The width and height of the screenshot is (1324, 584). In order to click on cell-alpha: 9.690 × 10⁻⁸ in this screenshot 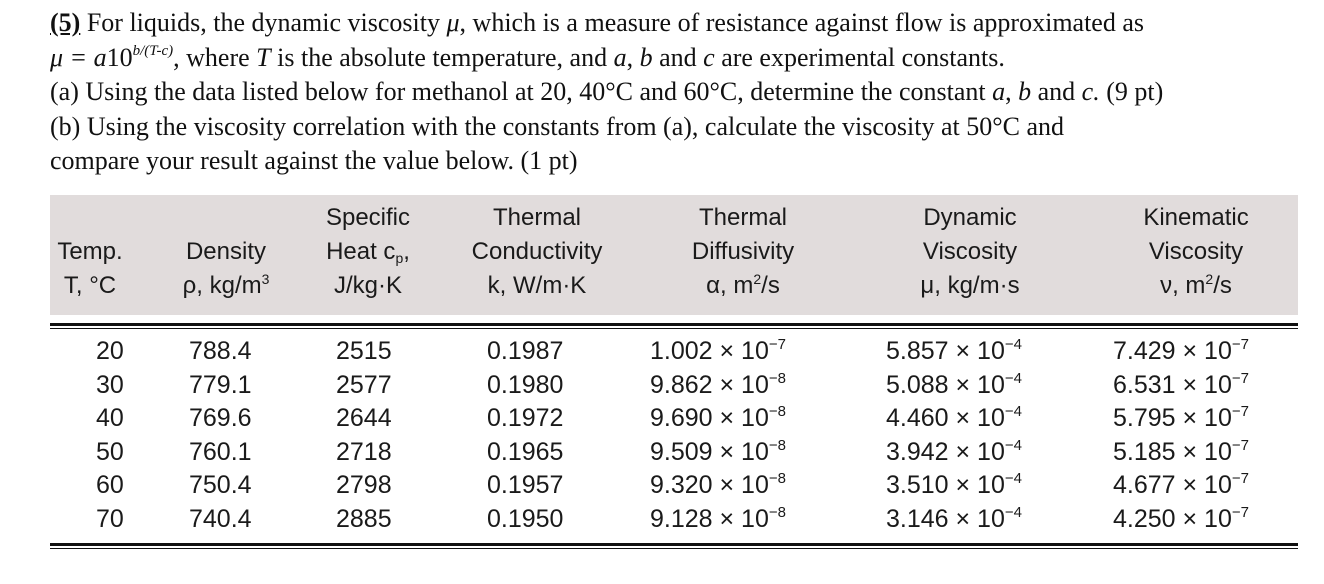, I will do `click(718, 418)`.